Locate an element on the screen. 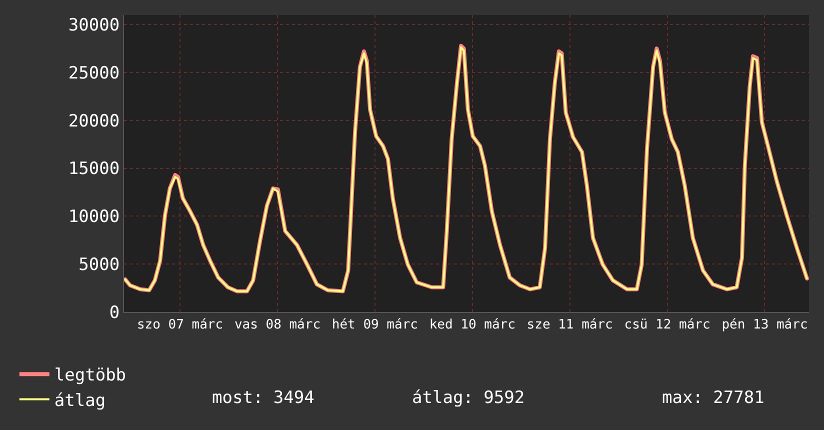 The height and width of the screenshot is (430, 824). text: átlag: 9592 is located at coordinates (468, 398).